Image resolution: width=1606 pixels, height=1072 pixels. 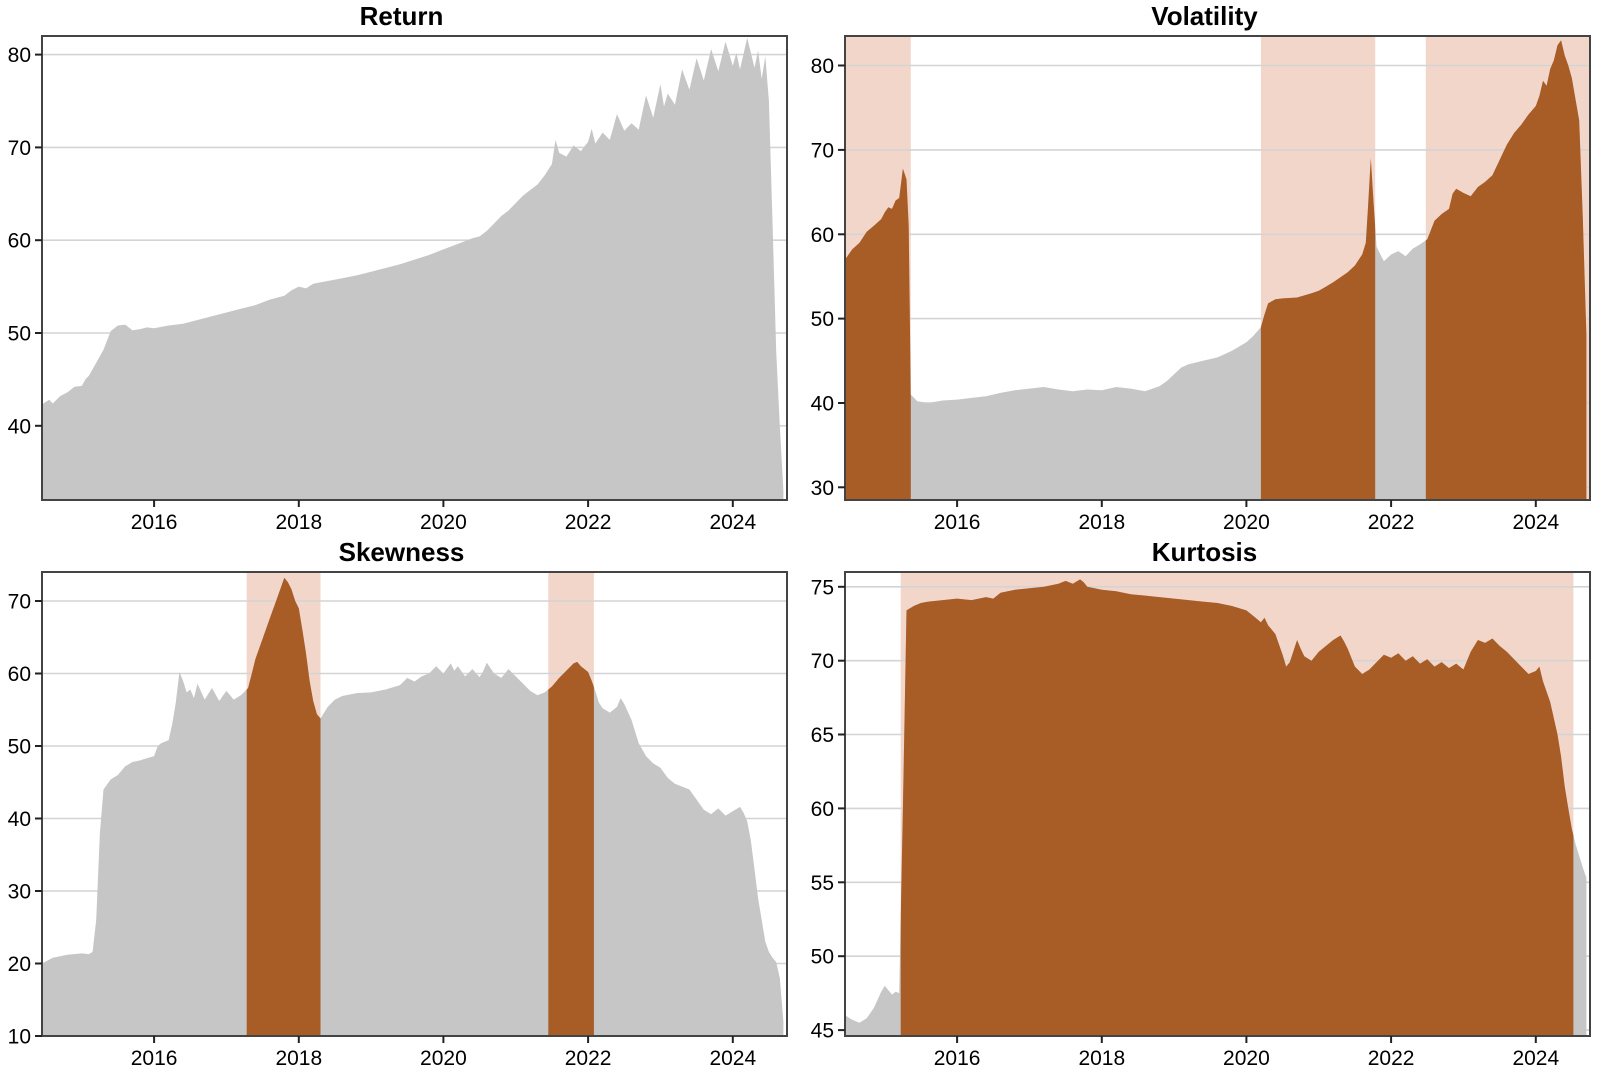 I want to click on y-tick-label: 20, so click(x=19, y=964).